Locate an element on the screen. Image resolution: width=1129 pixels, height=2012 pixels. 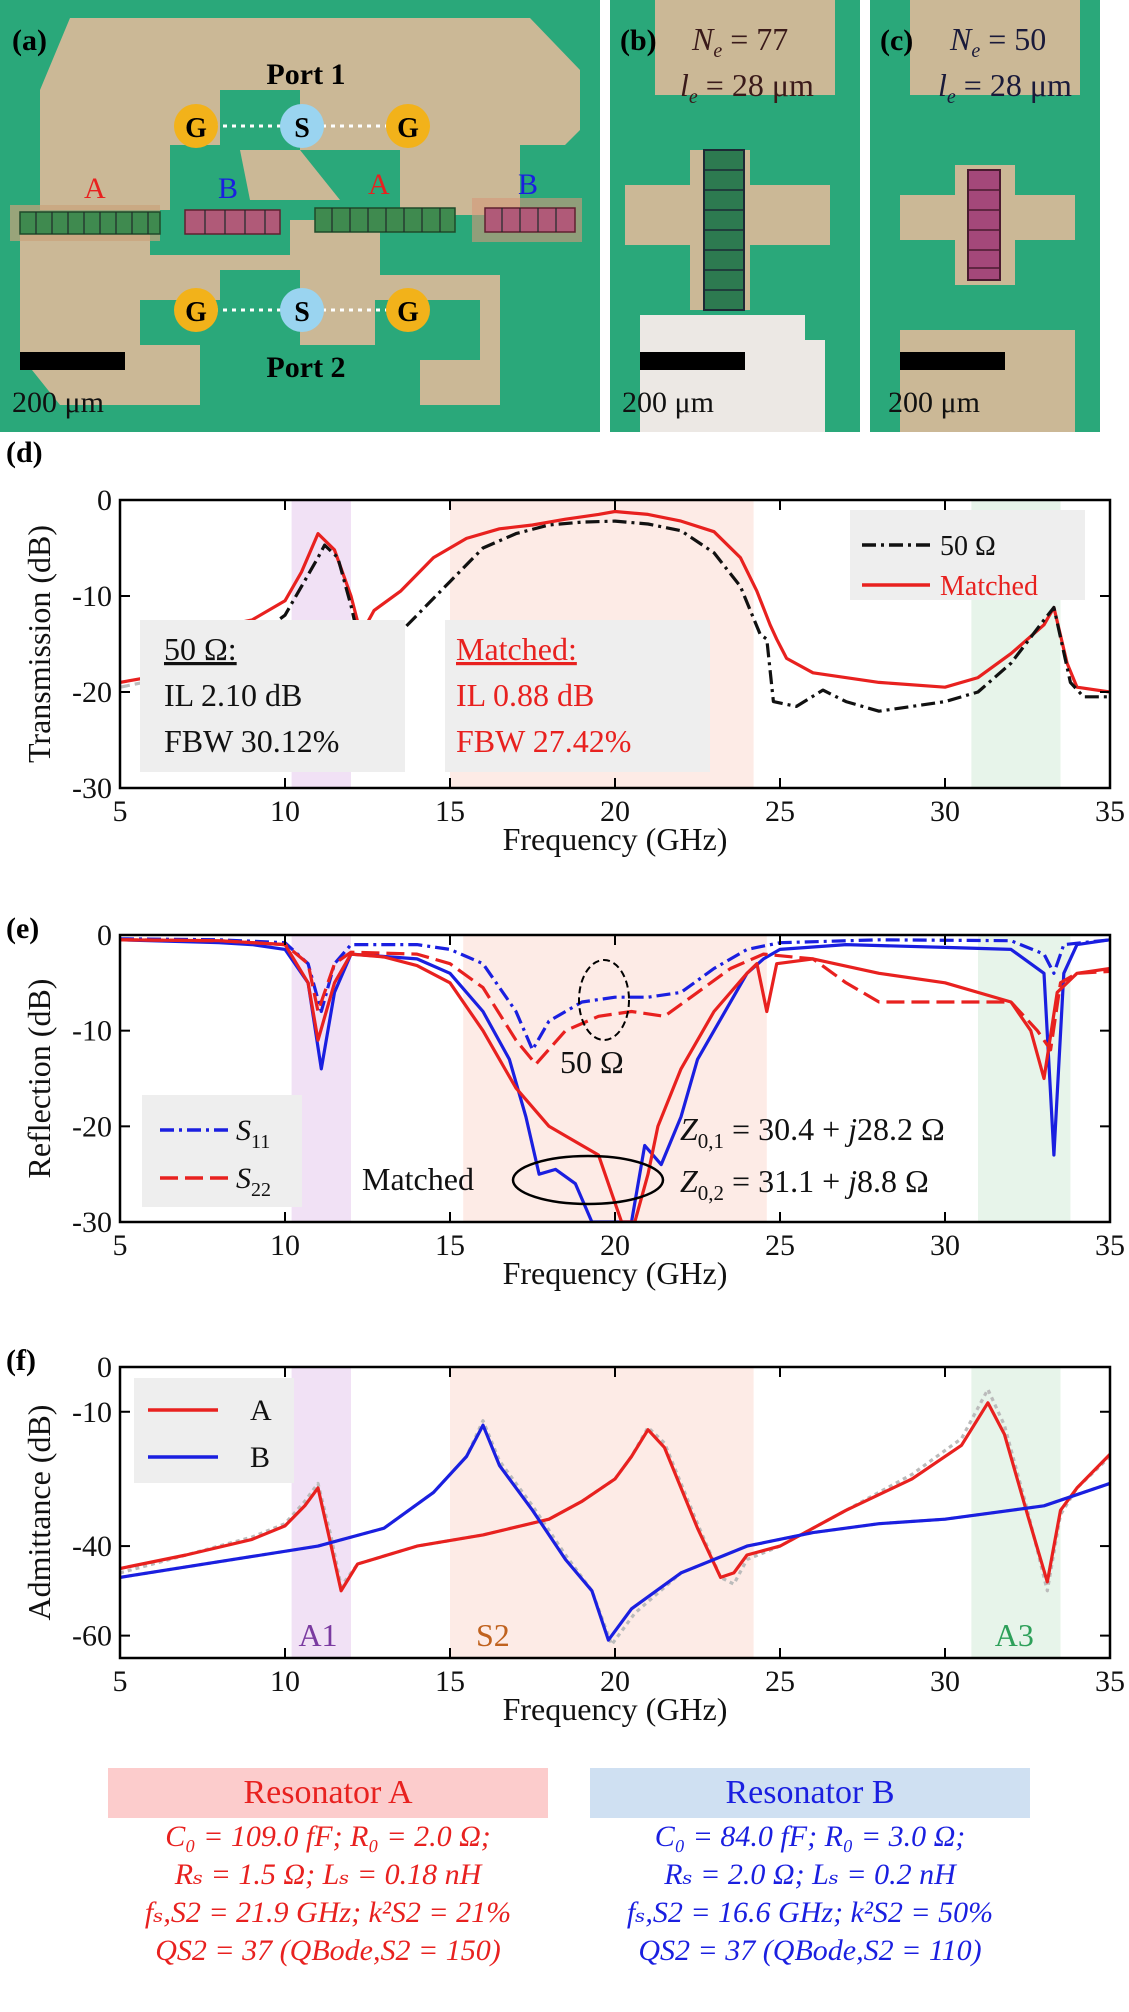
signal-probe is located at coordinates (302, 310).